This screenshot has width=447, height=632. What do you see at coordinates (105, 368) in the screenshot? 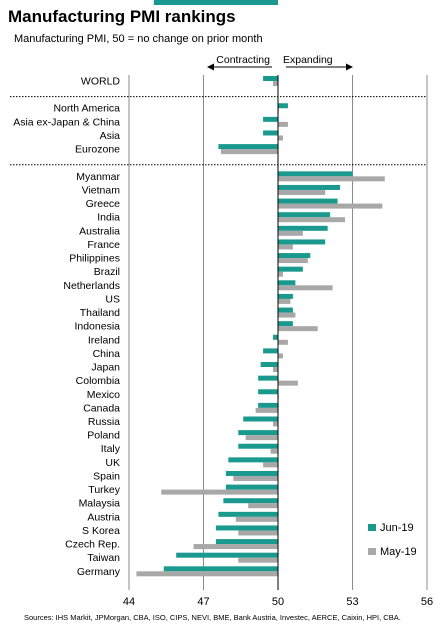
I see `category-label-japan: Japan` at bounding box center [105, 368].